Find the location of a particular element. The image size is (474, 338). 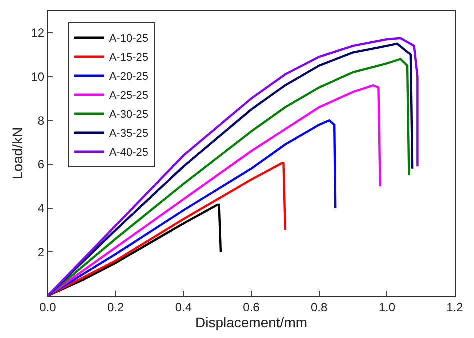

legend-label: A-25-25 is located at coordinates (128, 96).